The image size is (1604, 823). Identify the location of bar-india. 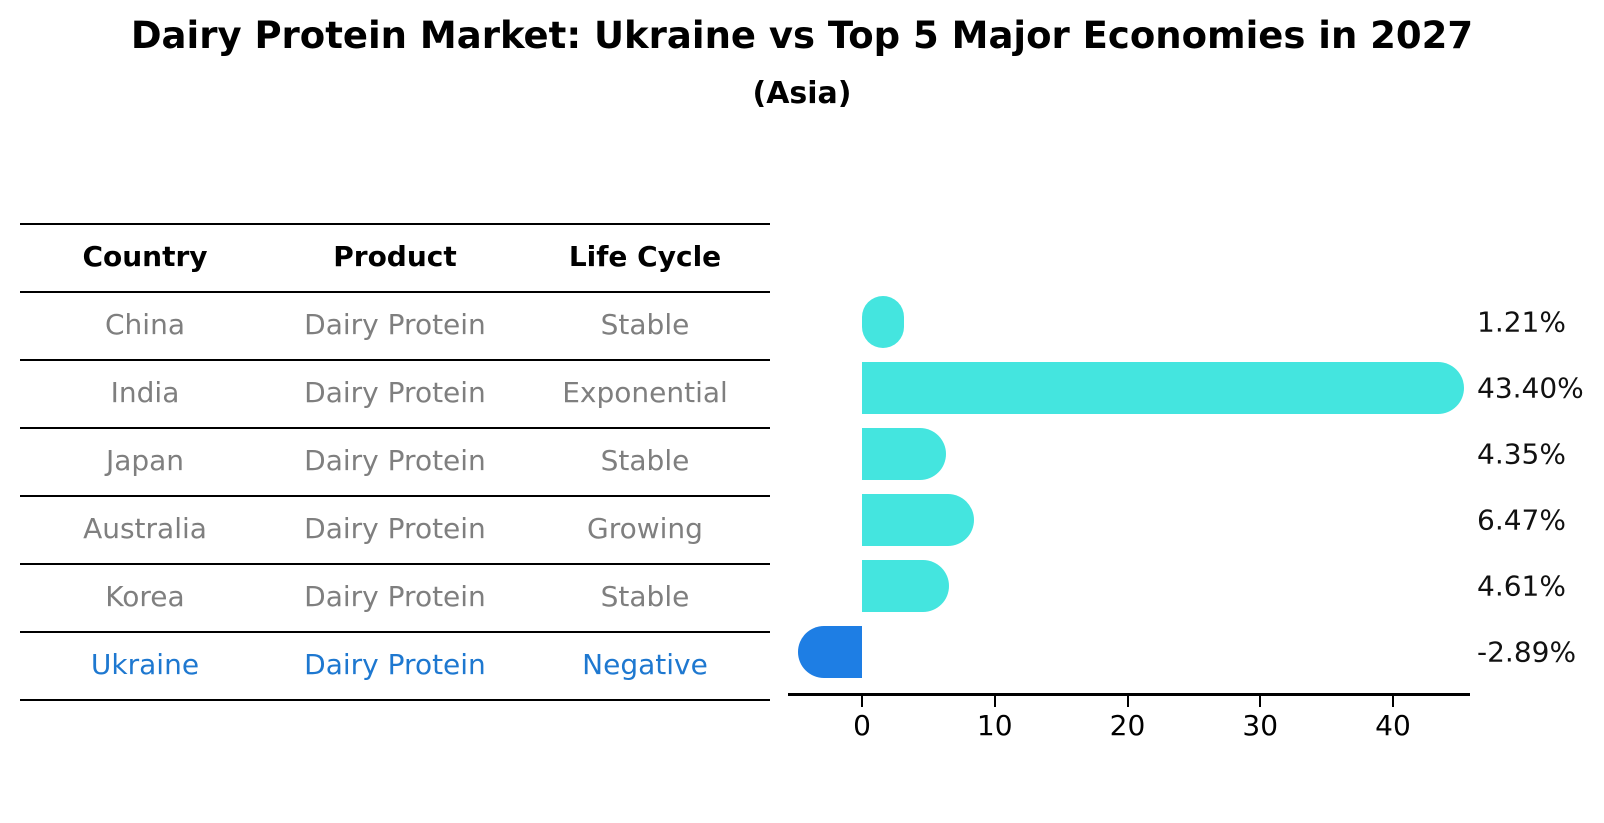
(1163, 388).